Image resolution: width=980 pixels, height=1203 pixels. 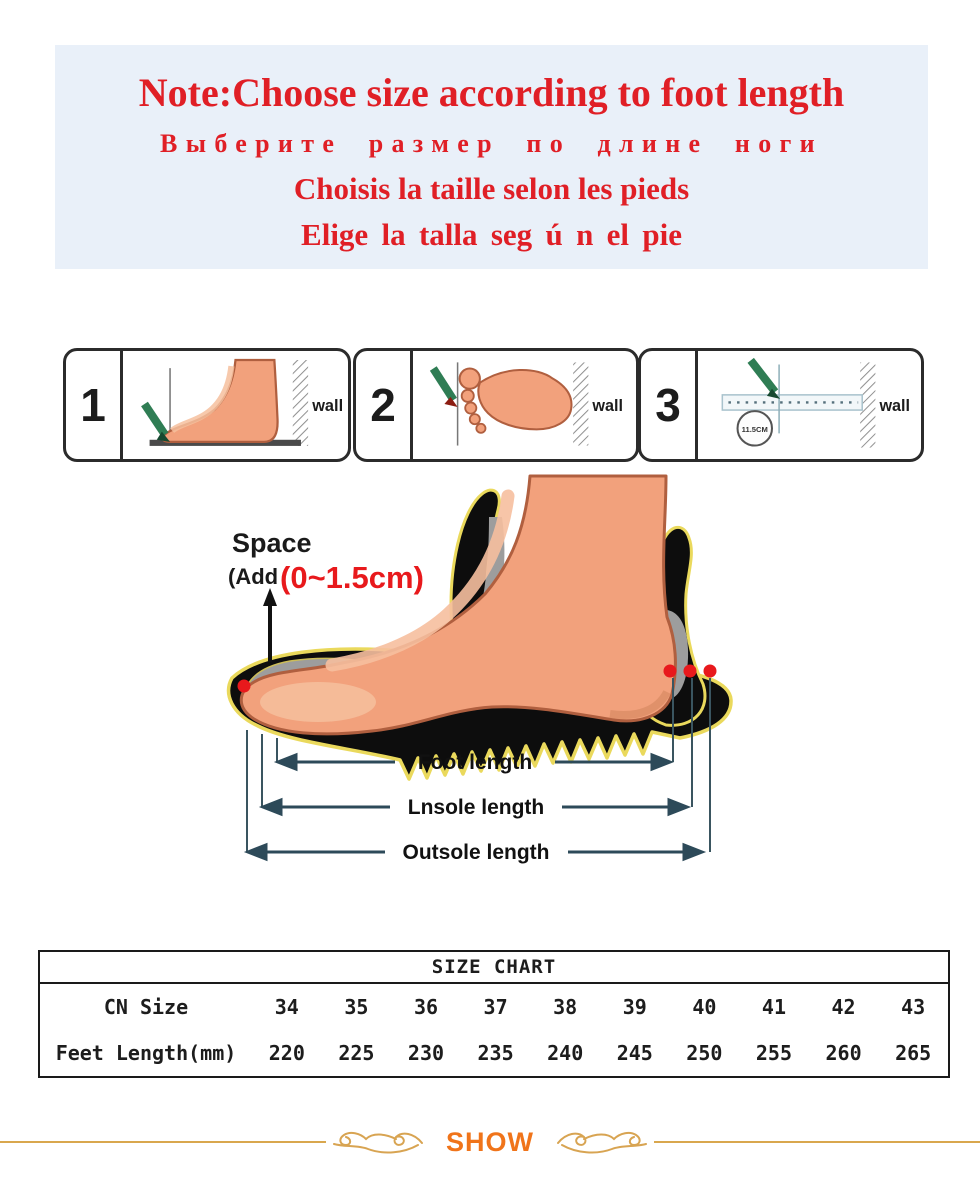 I want to click on measure-step-2-panel: 2 wall, so click(x=496, y=405).